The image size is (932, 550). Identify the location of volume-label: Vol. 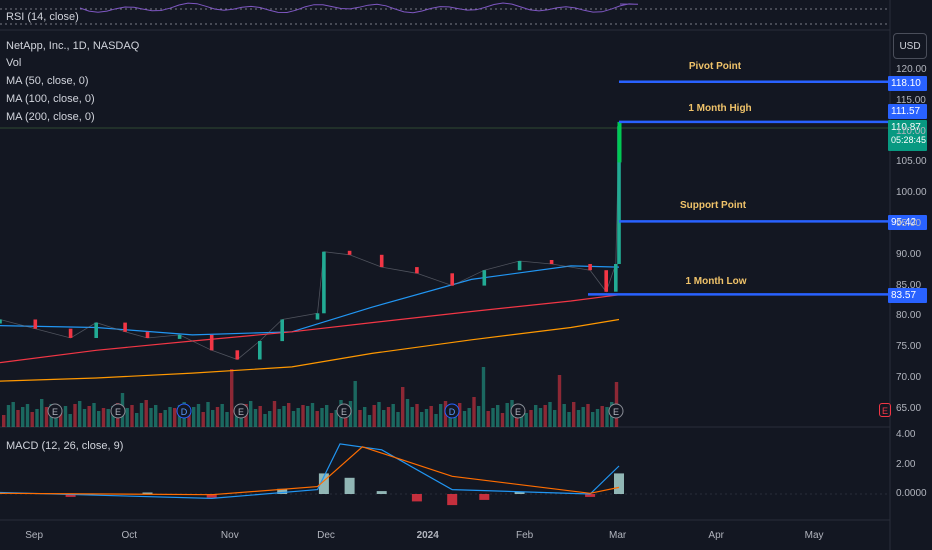
(14, 63).